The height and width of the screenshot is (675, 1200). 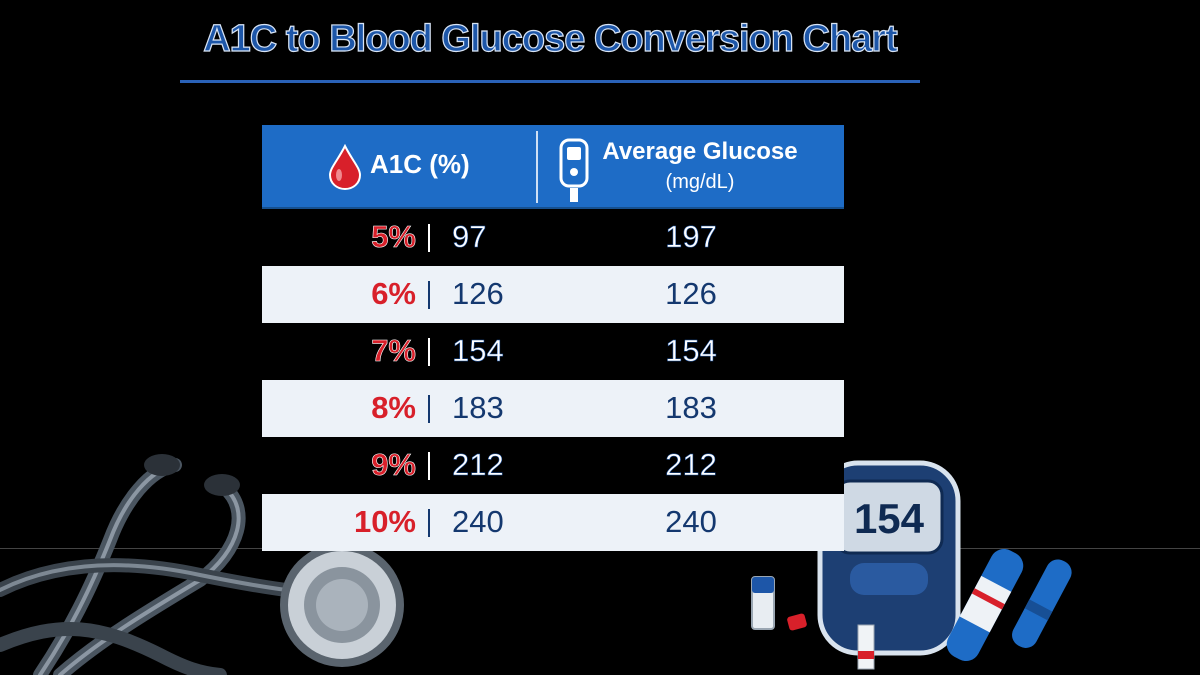 What do you see at coordinates (393, 465) in the screenshot?
I see `a1c-cell: 9%` at bounding box center [393, 465].